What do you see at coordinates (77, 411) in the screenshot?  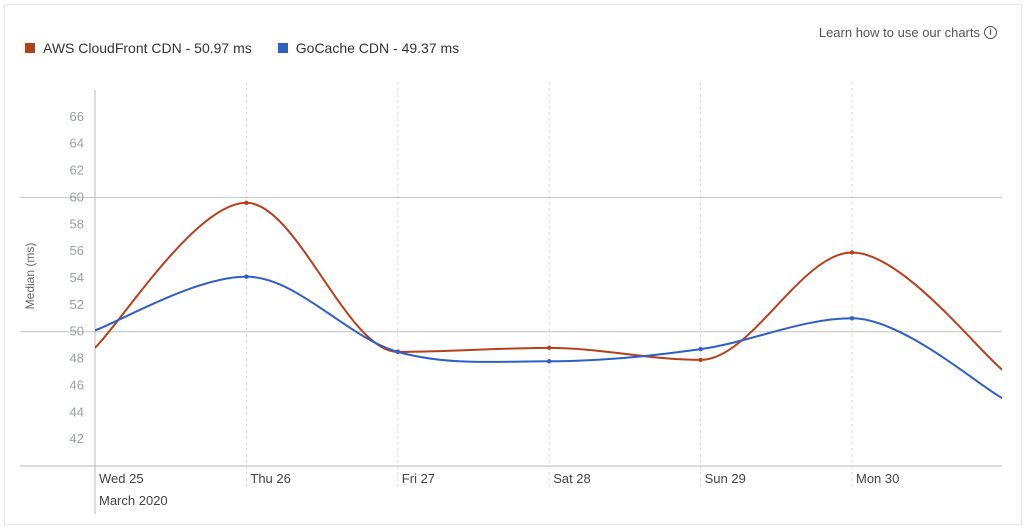 I see `y-tick-label: 44` at bounding box center [77, 411].